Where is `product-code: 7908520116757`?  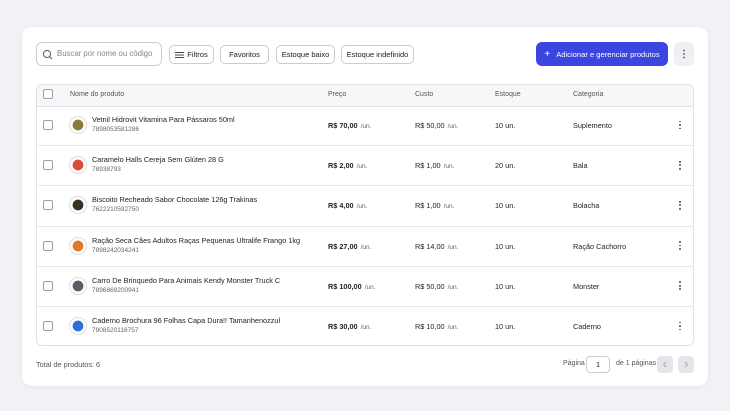
product-code: 7908520116757 is located at coordinates (115, 330).